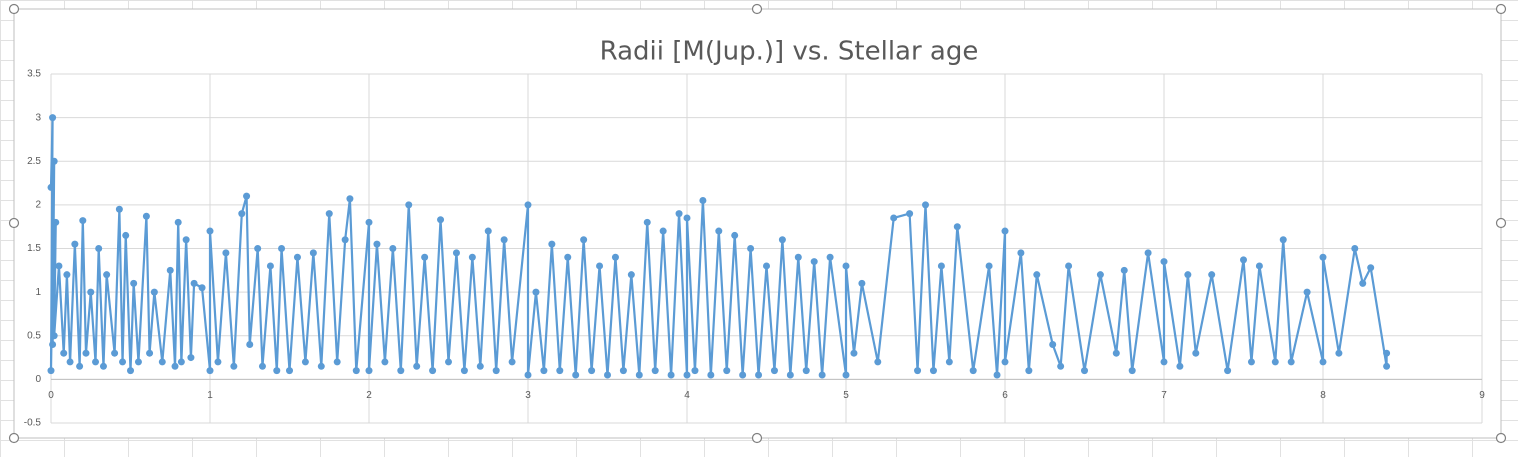 This screenshot has width=1518, height=457. Describe the element at coordinates (51, 395) in the screenshot. I see `x-tick-label: 0` at that location.